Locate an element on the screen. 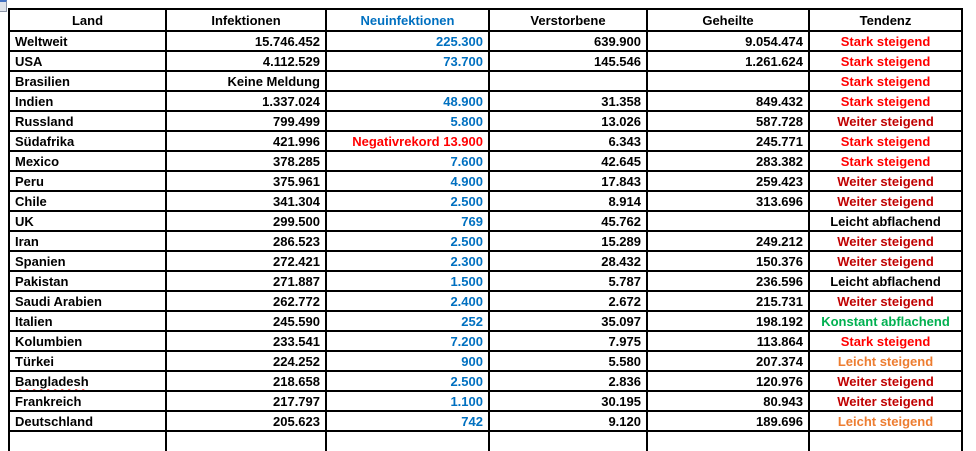  cell-land: Russland is located at coordinates (87, 121).